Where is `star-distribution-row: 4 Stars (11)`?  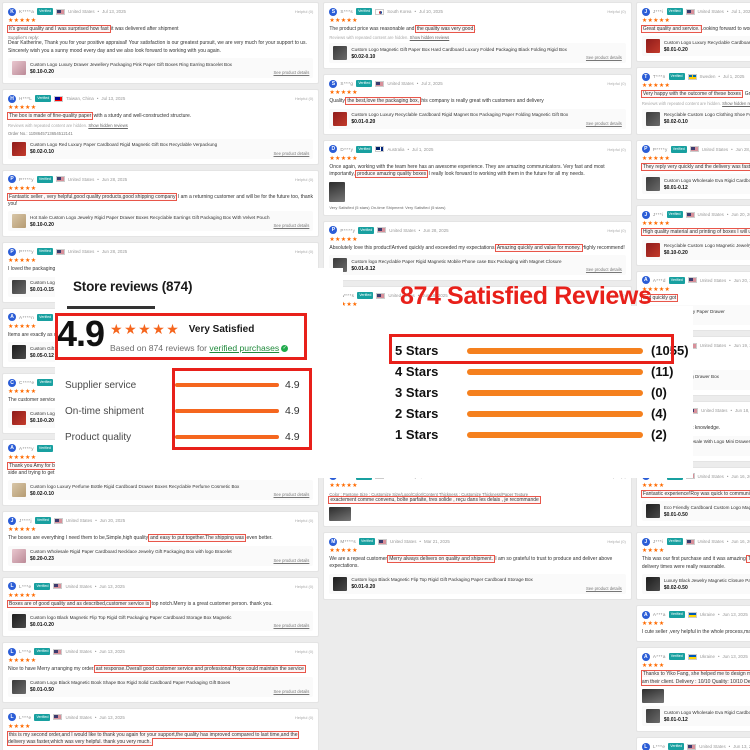
star-distribution-row: 4 Stars (11) is located at coordinates (545, 371).